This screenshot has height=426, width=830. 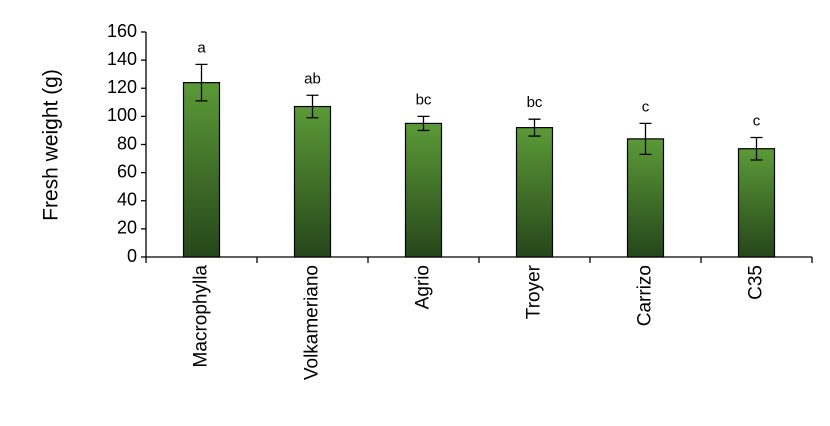 I want to click on y-tick-label: 20, so click(x=127, y=228).